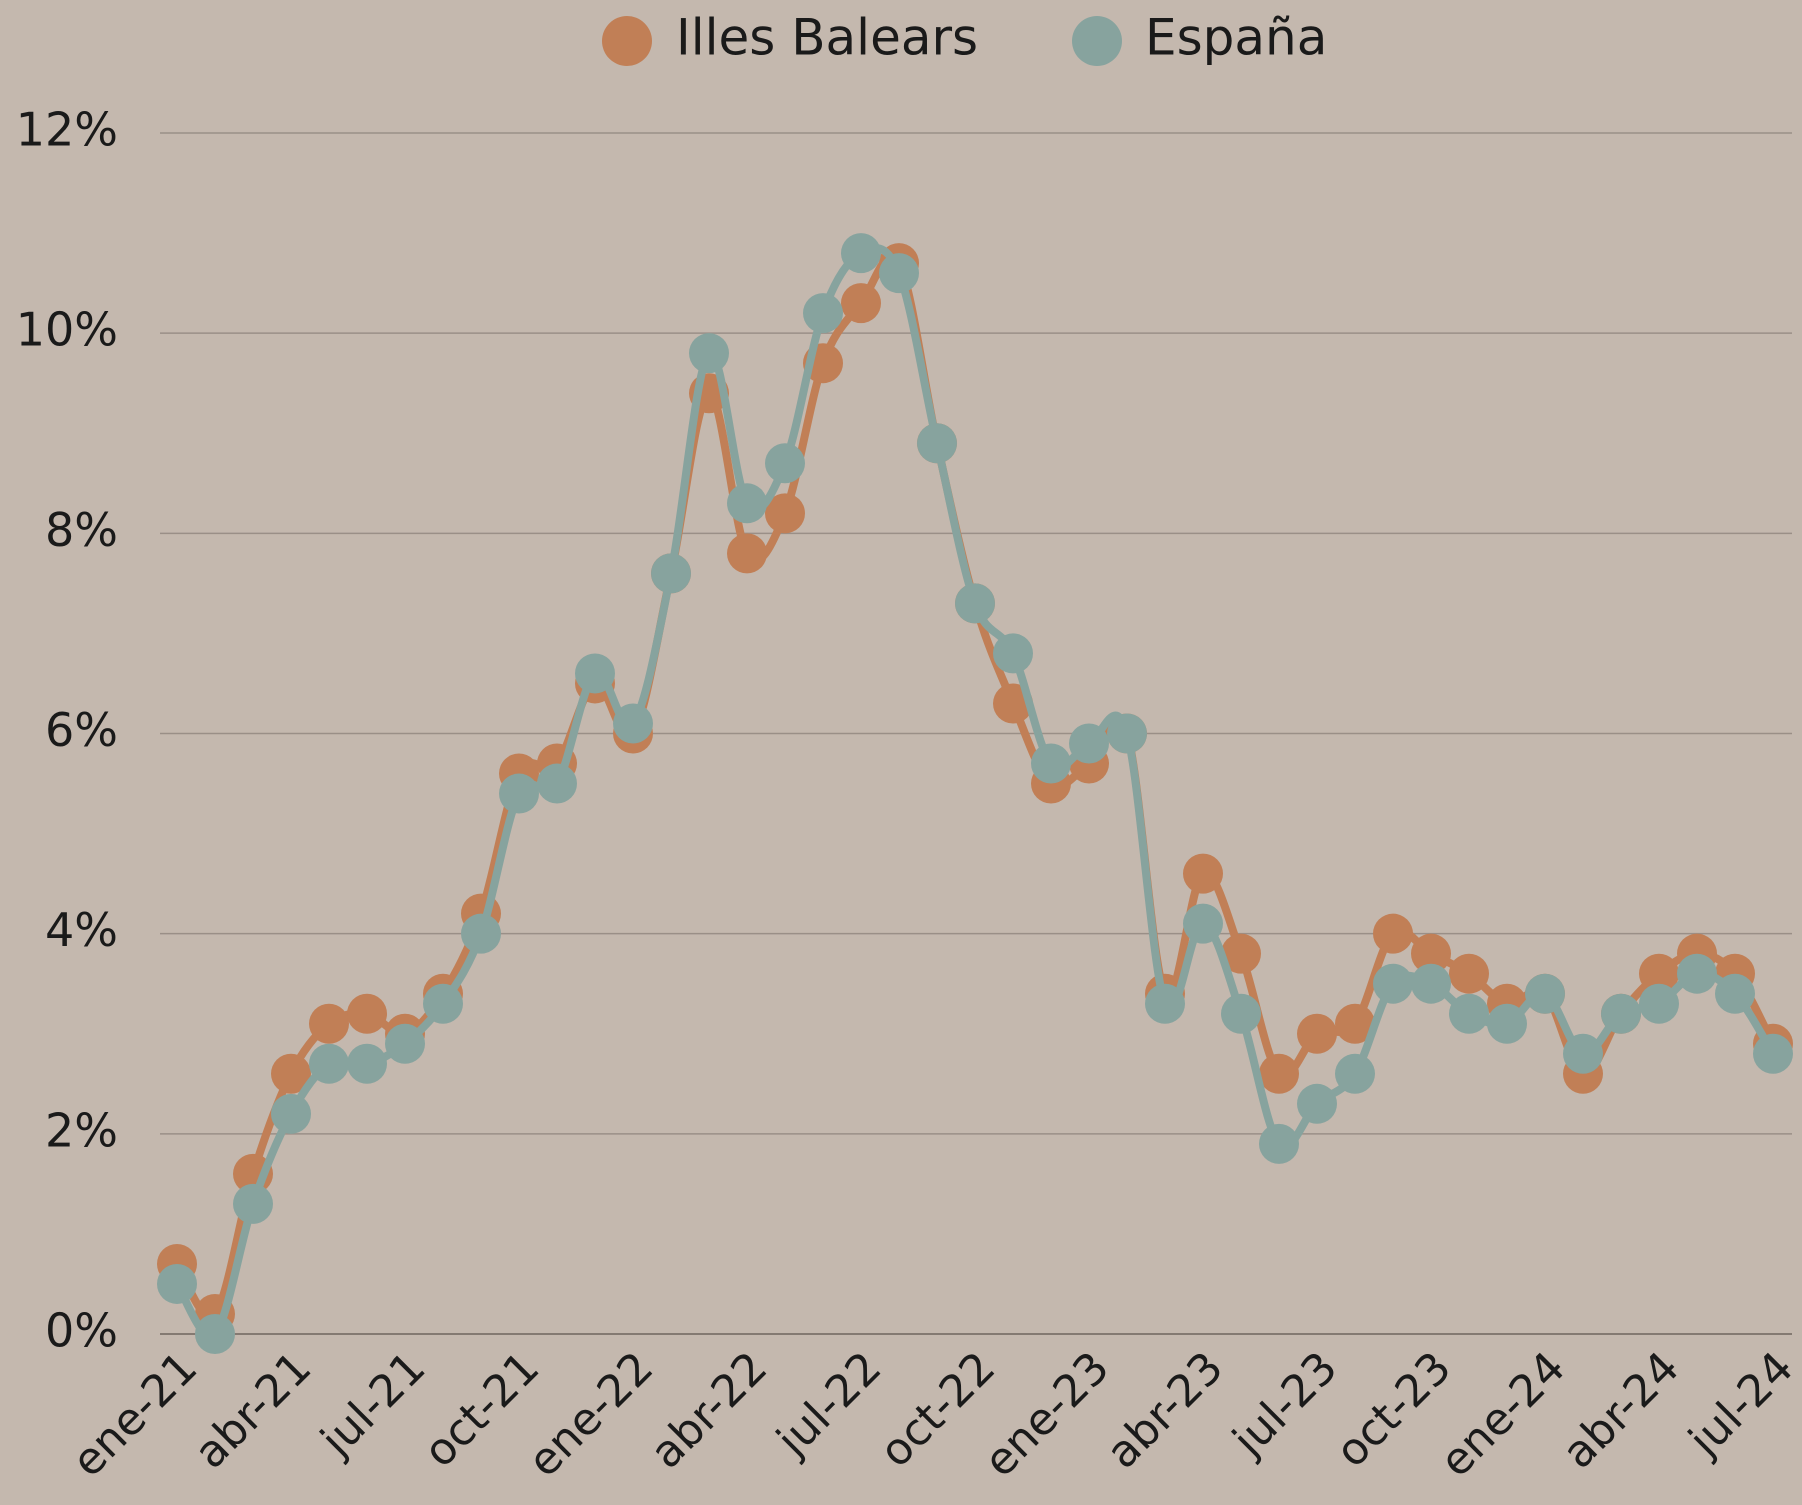 This screenshot has height=1505, width=1802. I want to click on x-tick-label: jul-23, so click(1285, 1404).